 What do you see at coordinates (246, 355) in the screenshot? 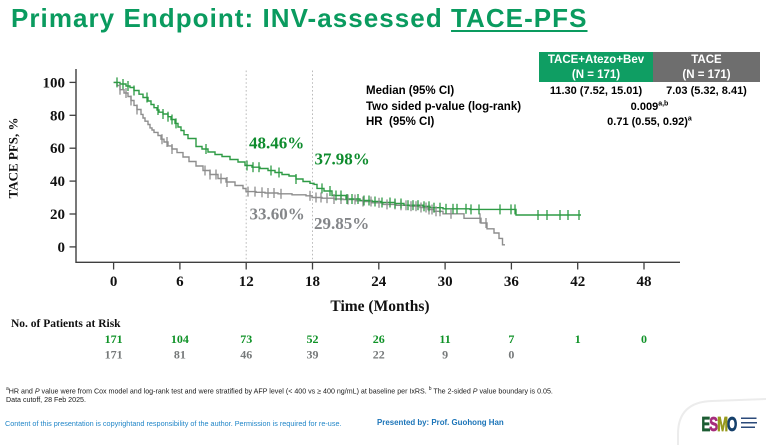
I see `svg-text: 46` at bounding box center [246, 355].